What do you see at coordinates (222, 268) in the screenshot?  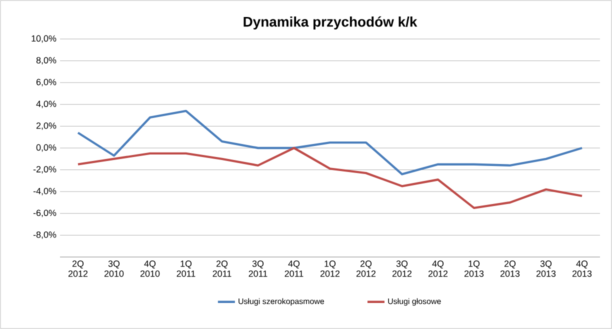 I see `x-tick-label: 2Q 2011` at bounding box center [222, 268].